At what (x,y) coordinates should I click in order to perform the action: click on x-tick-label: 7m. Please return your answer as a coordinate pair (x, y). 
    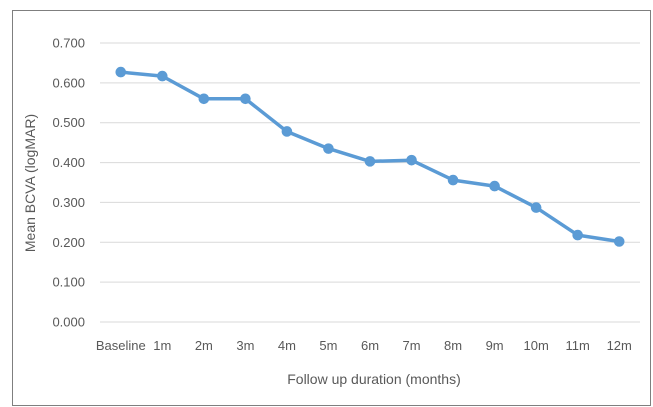
    Looking at the image, I should click on (412, 345).